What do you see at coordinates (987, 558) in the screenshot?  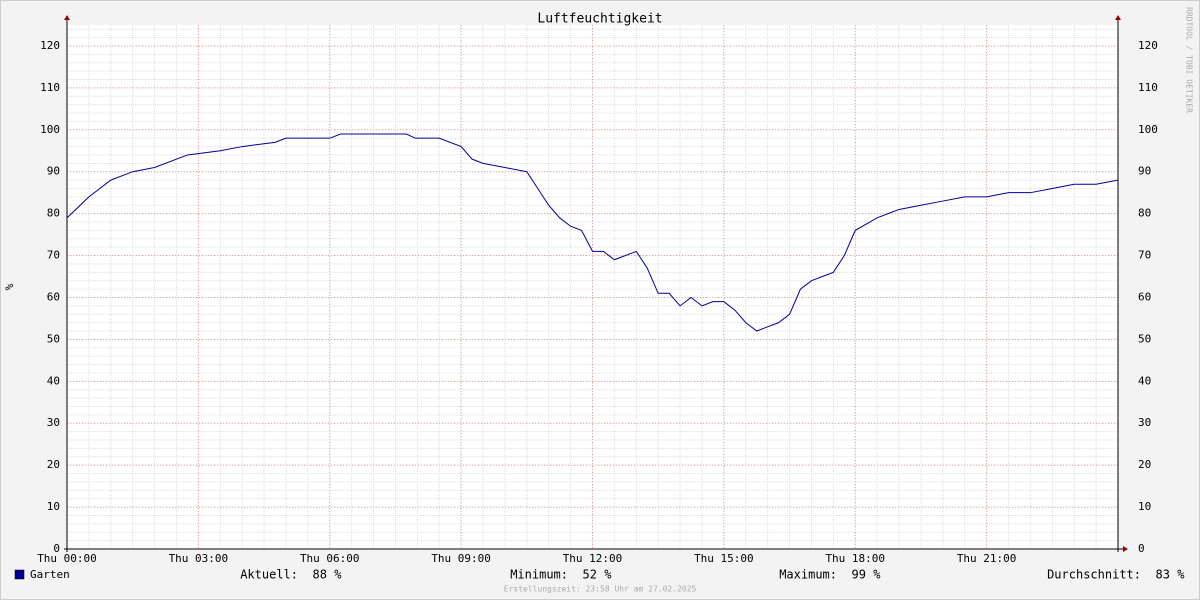 I see `x-tick-label: Thu 21:00` at bounding box center [987, 558].